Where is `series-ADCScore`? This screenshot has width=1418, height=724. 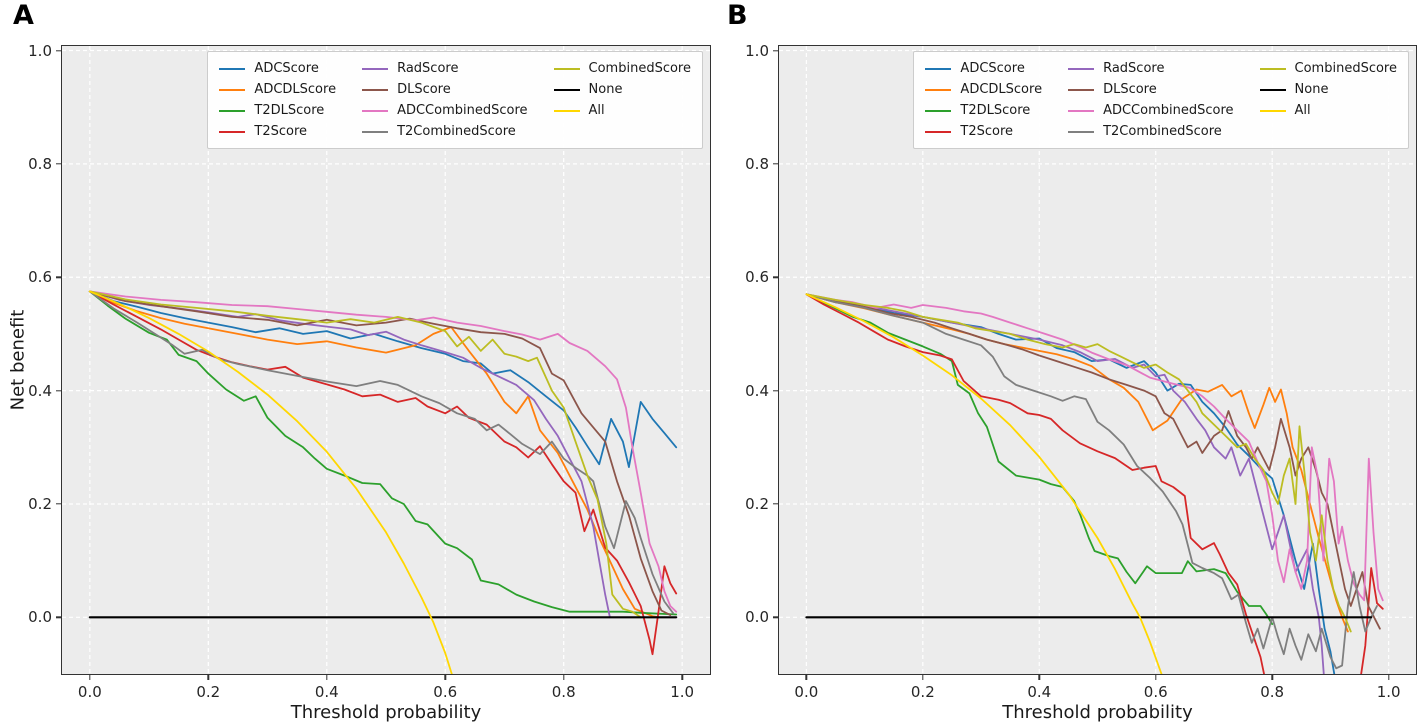
series-ADCScore is located at coordinates (383, 379).